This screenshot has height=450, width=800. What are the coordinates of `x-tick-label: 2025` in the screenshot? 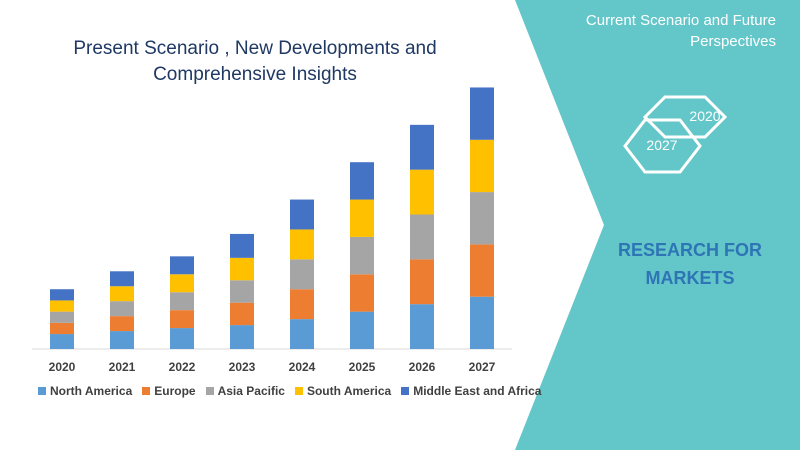 It's located at (362, 367).